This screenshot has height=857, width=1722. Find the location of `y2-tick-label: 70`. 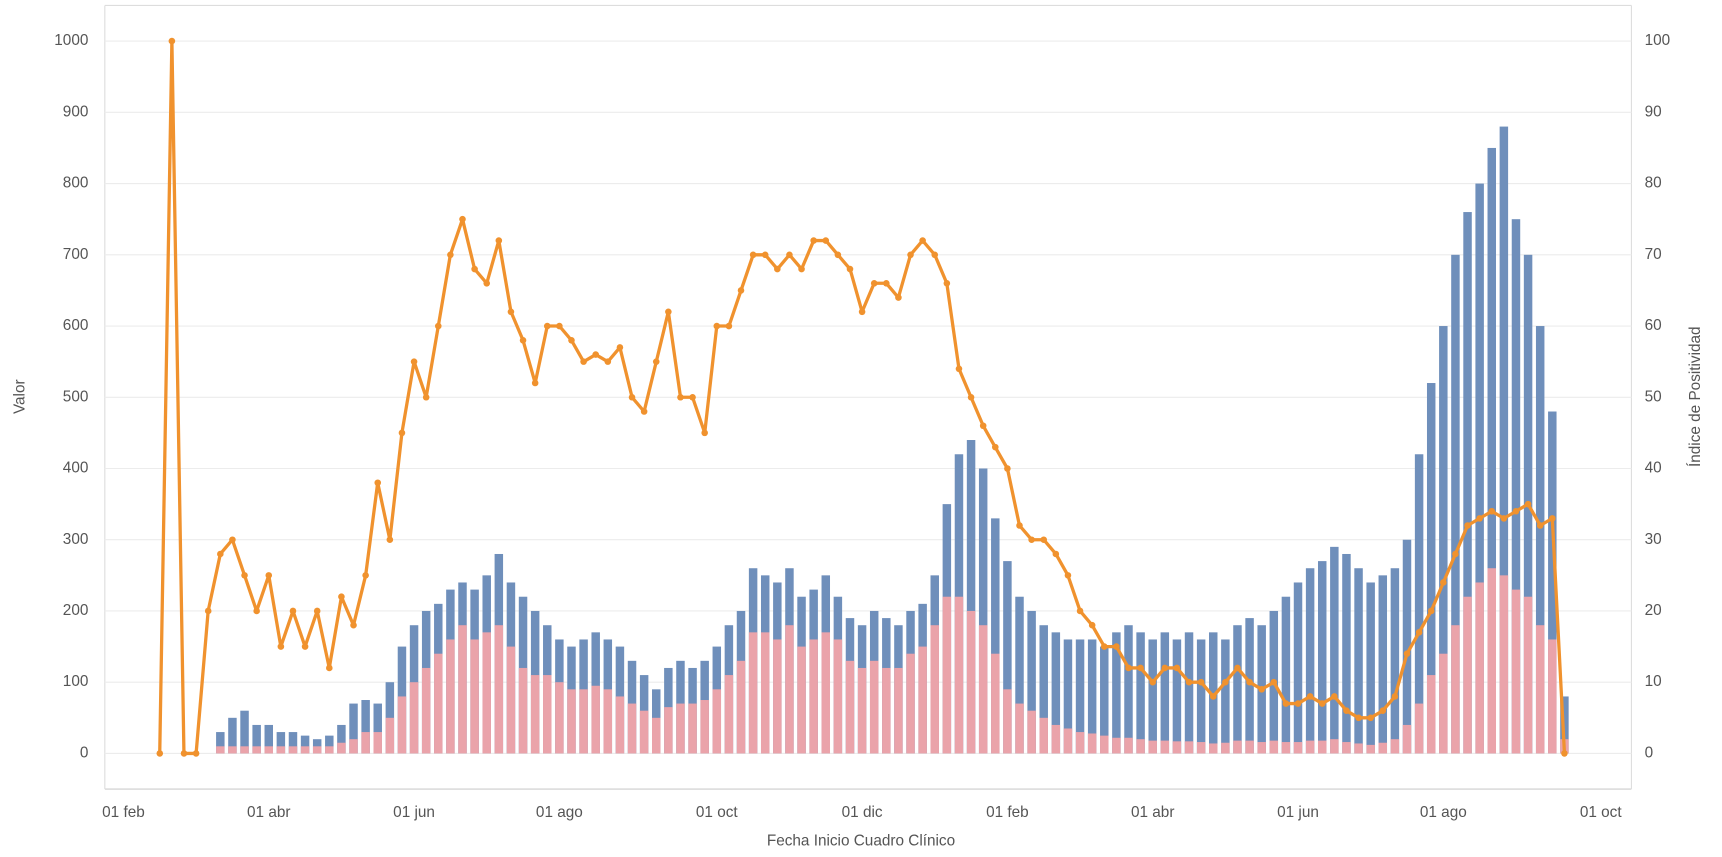

y2-tick-label: 70 is located at coordinates (1653, 254).